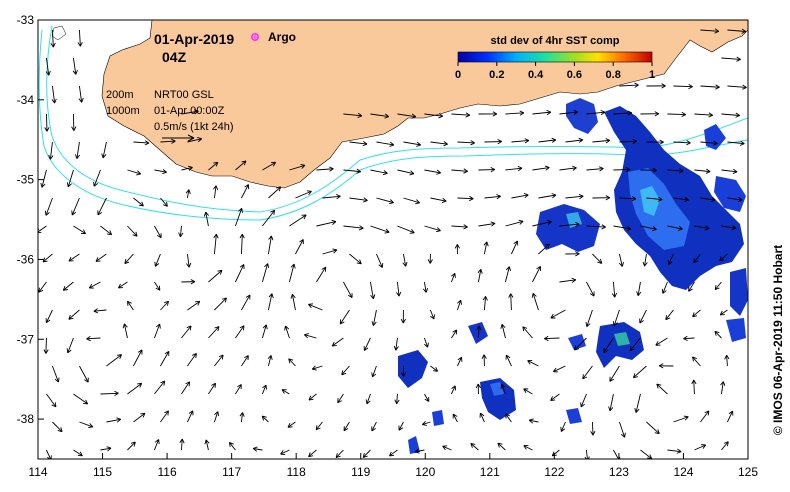 The image size is (790, 492). I want to click on scale-arrow-icon, so click(178, 138).